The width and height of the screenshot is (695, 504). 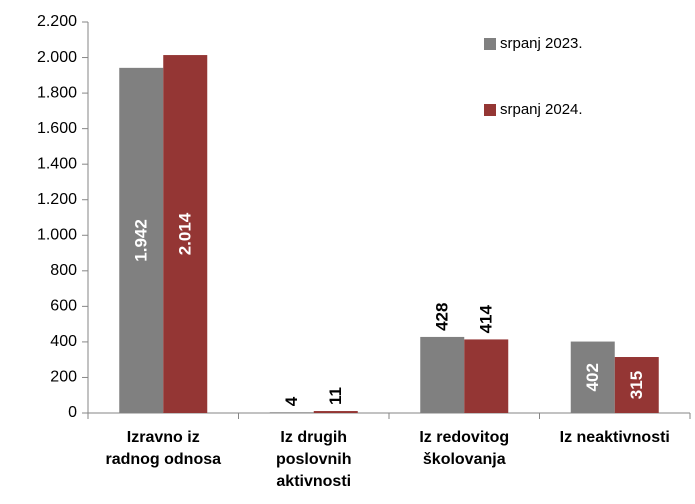 I want to click on legend-label: srpanj 2023., so click(x=541, y=43).